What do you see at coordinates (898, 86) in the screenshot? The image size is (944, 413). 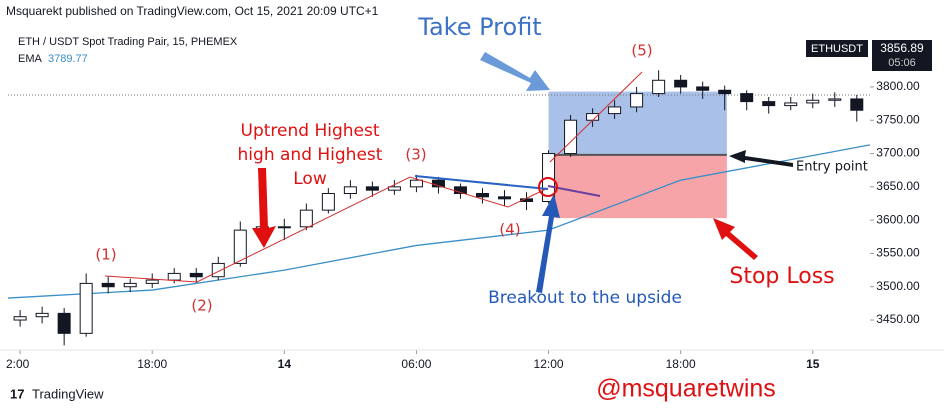 I see `y-tick-label: 3800.00` at bounding box center [898, 86].